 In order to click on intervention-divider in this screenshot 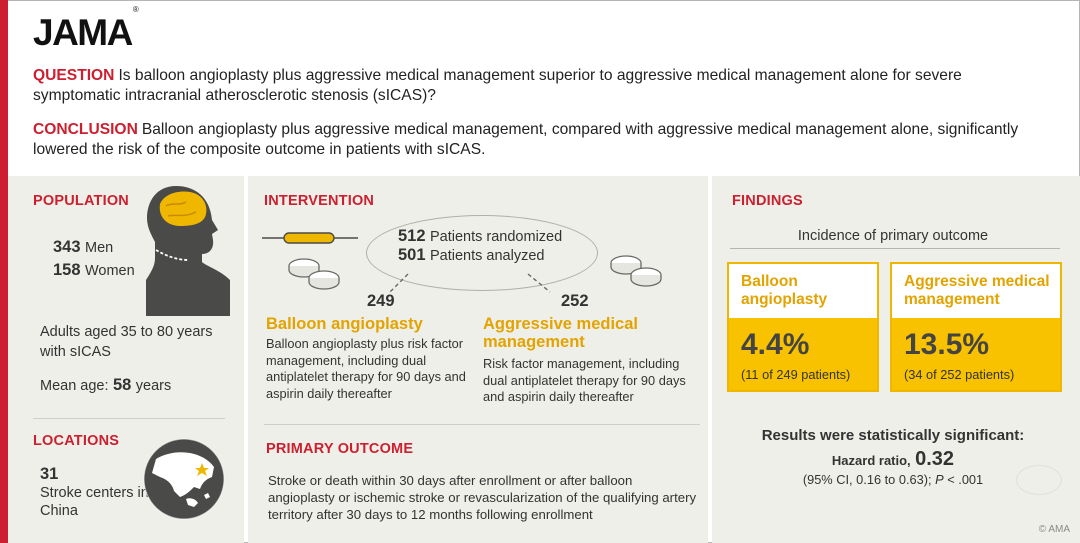, I will do `click(482, 424)`.